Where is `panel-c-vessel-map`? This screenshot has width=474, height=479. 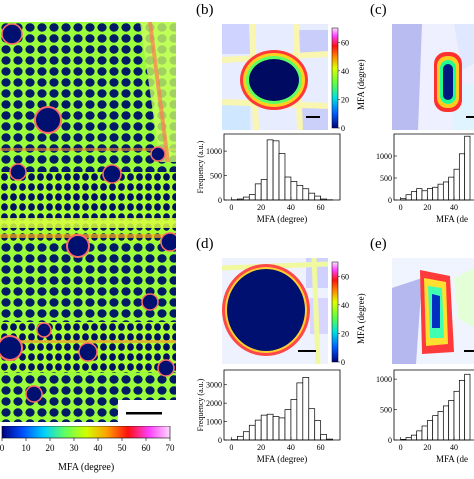
panel-c-vessel-map is located at coordinates (433, 77).